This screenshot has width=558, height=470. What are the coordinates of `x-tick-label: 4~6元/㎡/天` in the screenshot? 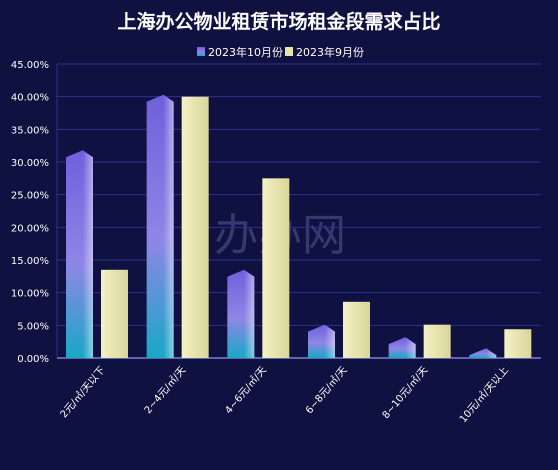 It's located at (246, 390).